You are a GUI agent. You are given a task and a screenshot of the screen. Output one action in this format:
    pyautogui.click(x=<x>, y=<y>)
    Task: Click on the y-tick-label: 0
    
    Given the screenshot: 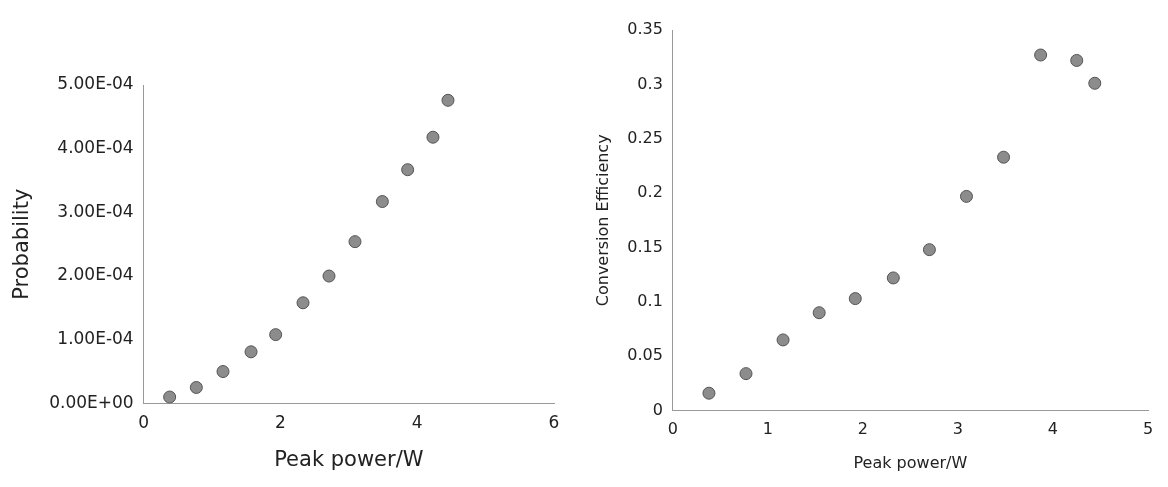 What is the action you would take?
    pyautogui.click(x=657, y=409)
    